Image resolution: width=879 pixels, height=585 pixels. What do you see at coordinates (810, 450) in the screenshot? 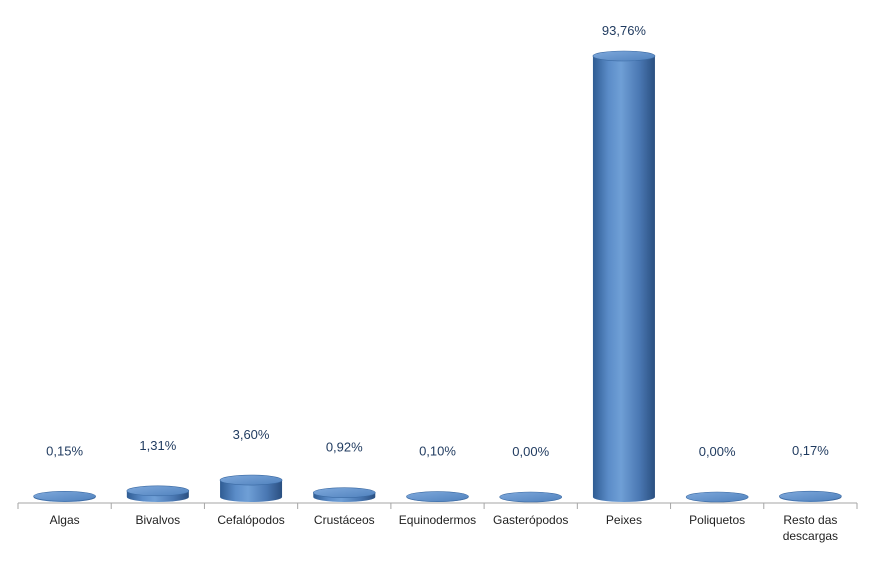
I see `value-label: 0,17%` at bounding box center [810, 450].